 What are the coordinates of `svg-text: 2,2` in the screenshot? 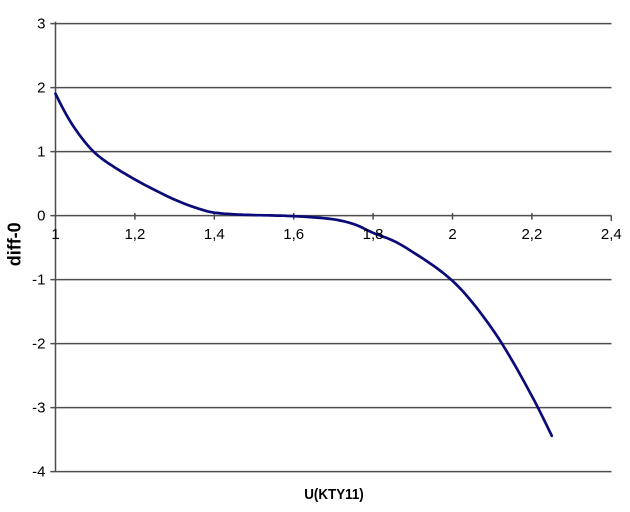 It's located at (531, 234).